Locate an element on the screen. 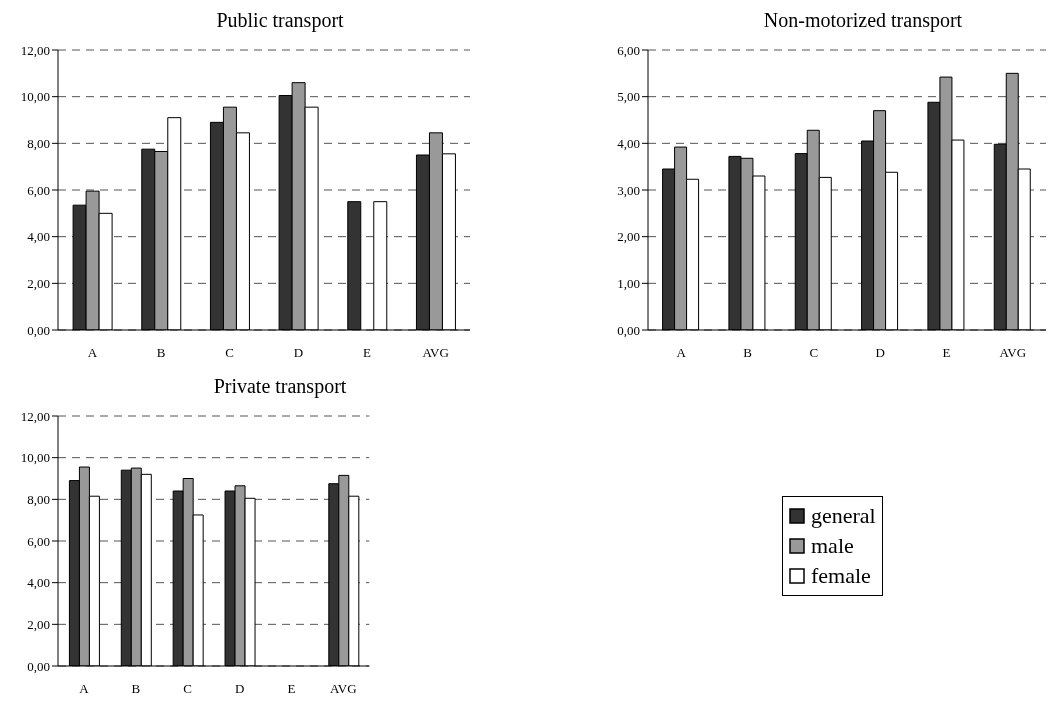 Image resolution: width=1056 pixels, height=705 pixels. legend-label: female is located at coordinates (841, 576).